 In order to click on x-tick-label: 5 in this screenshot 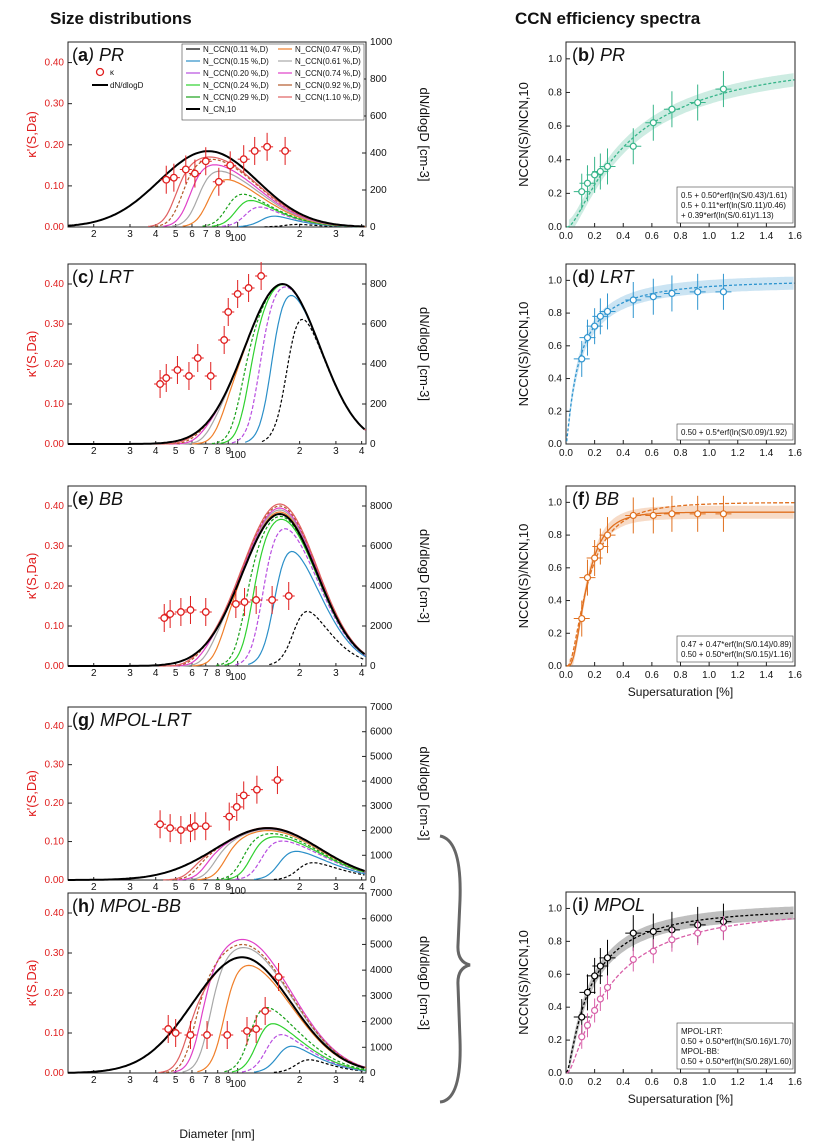, I will do `click(176, 1080)`.